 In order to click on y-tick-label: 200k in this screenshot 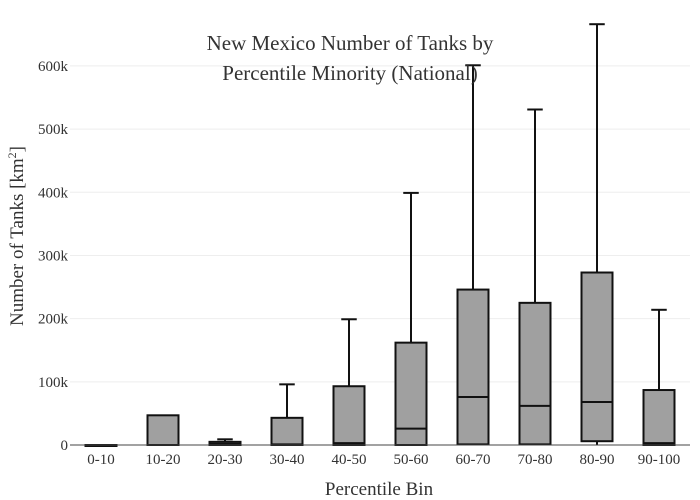, I will do `click(53, 320)`.